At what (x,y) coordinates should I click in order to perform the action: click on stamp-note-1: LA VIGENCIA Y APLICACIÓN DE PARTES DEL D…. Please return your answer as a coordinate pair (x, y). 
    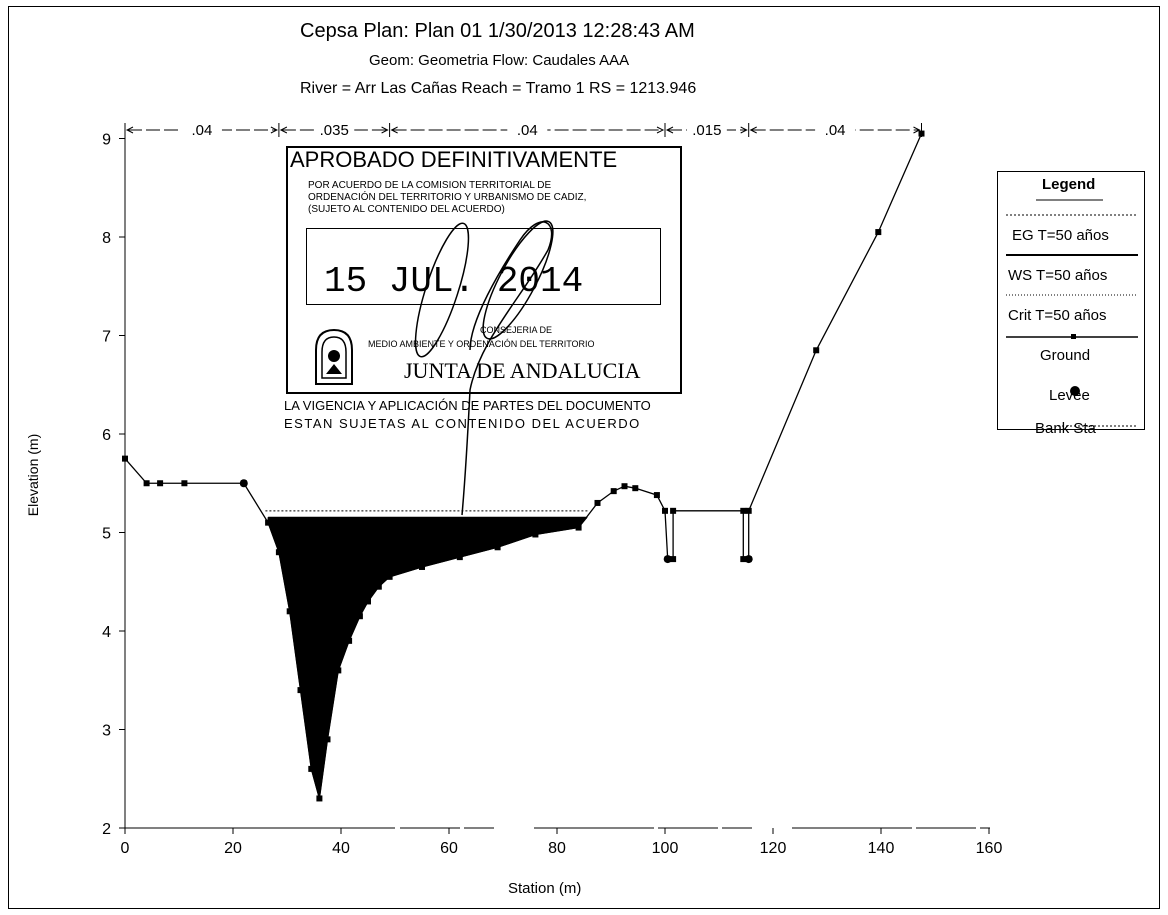
    Looking at the image, I should click on (467, 405).